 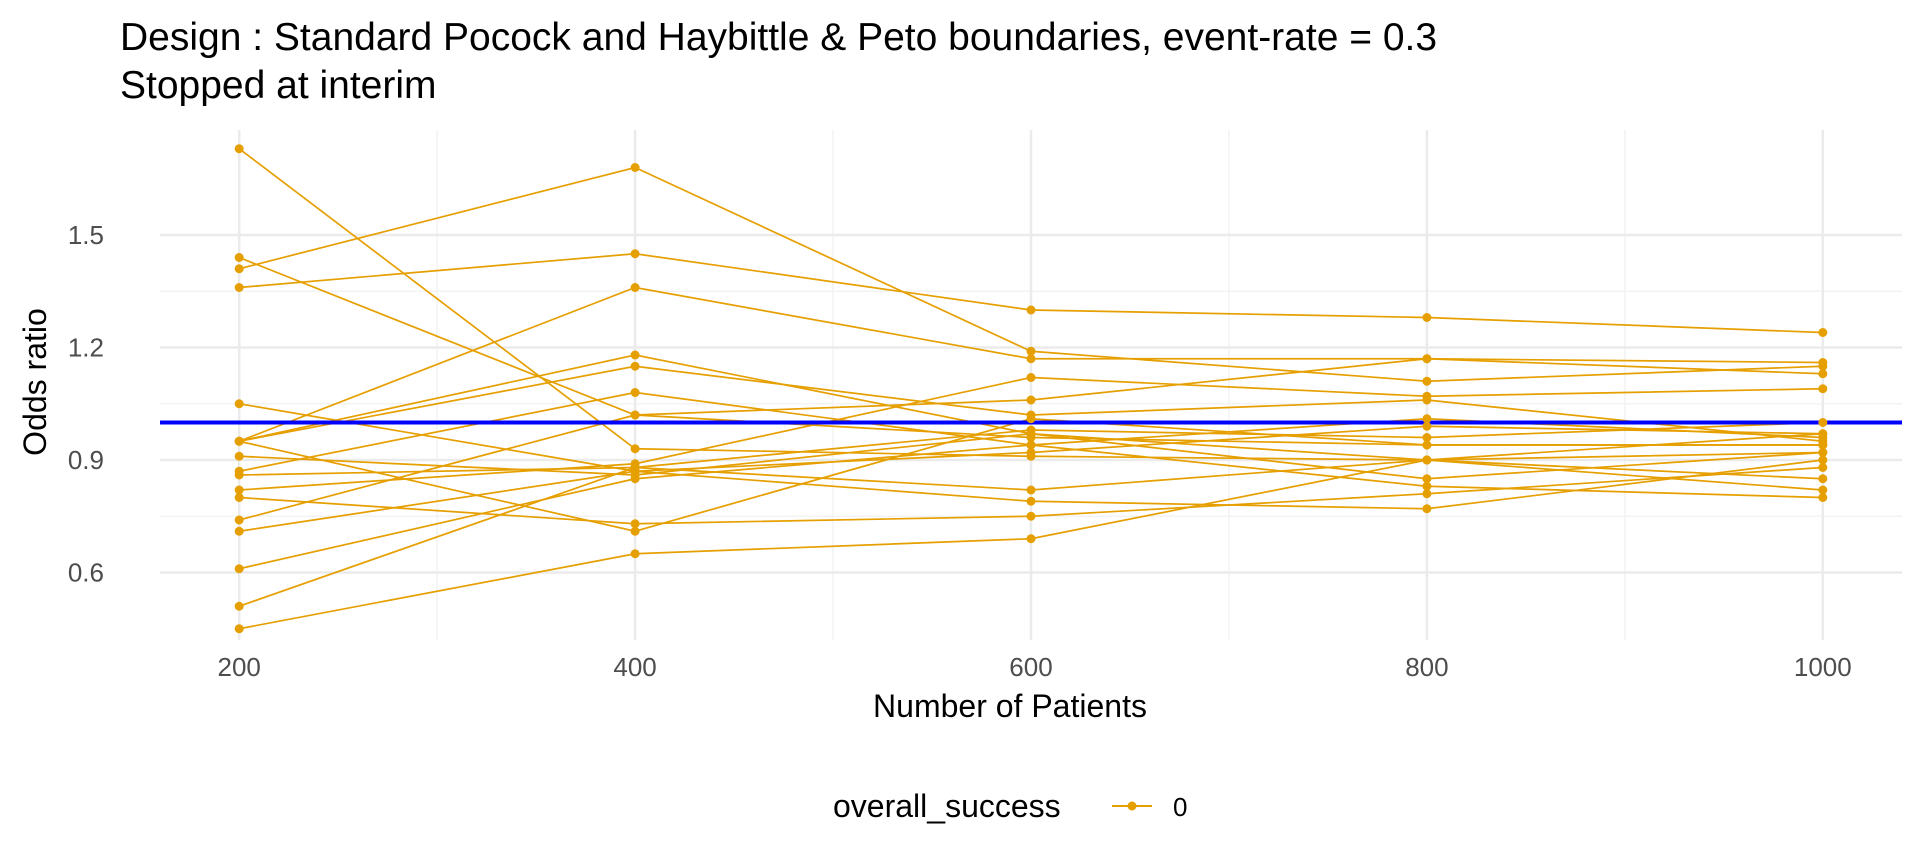 I want to click on x-tick-label: 800, so click(x=1426, y=667).